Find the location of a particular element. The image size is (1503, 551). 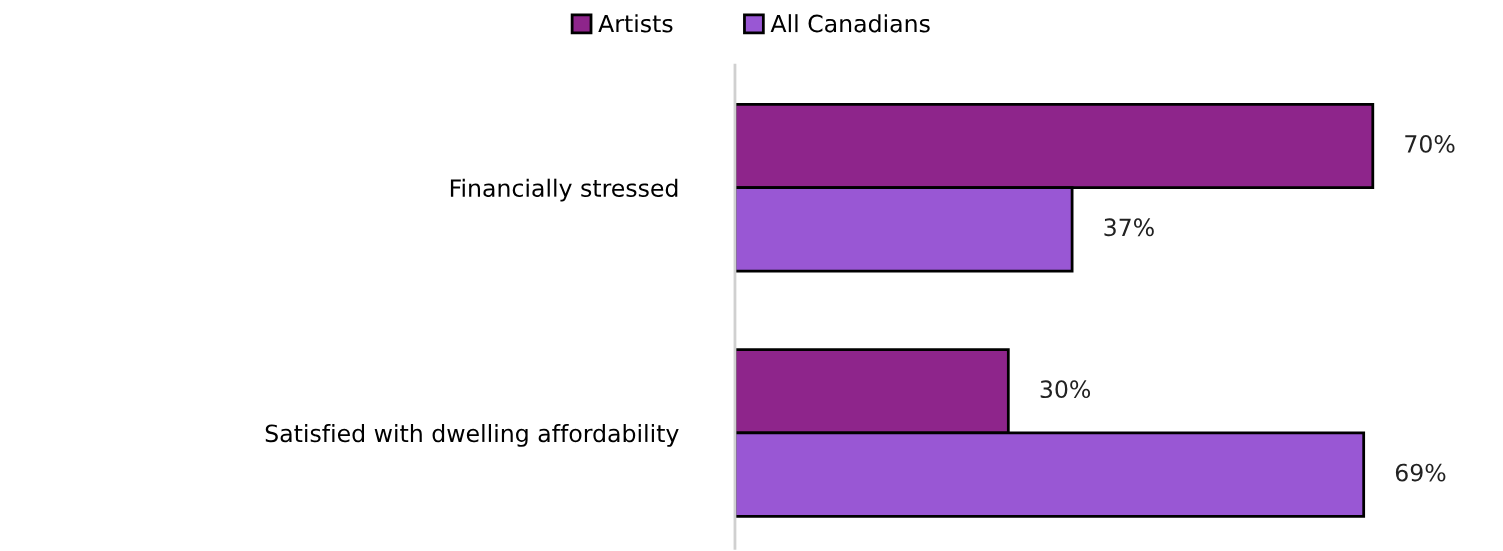

data-label: 69% is located at coordinates (1420, 472).